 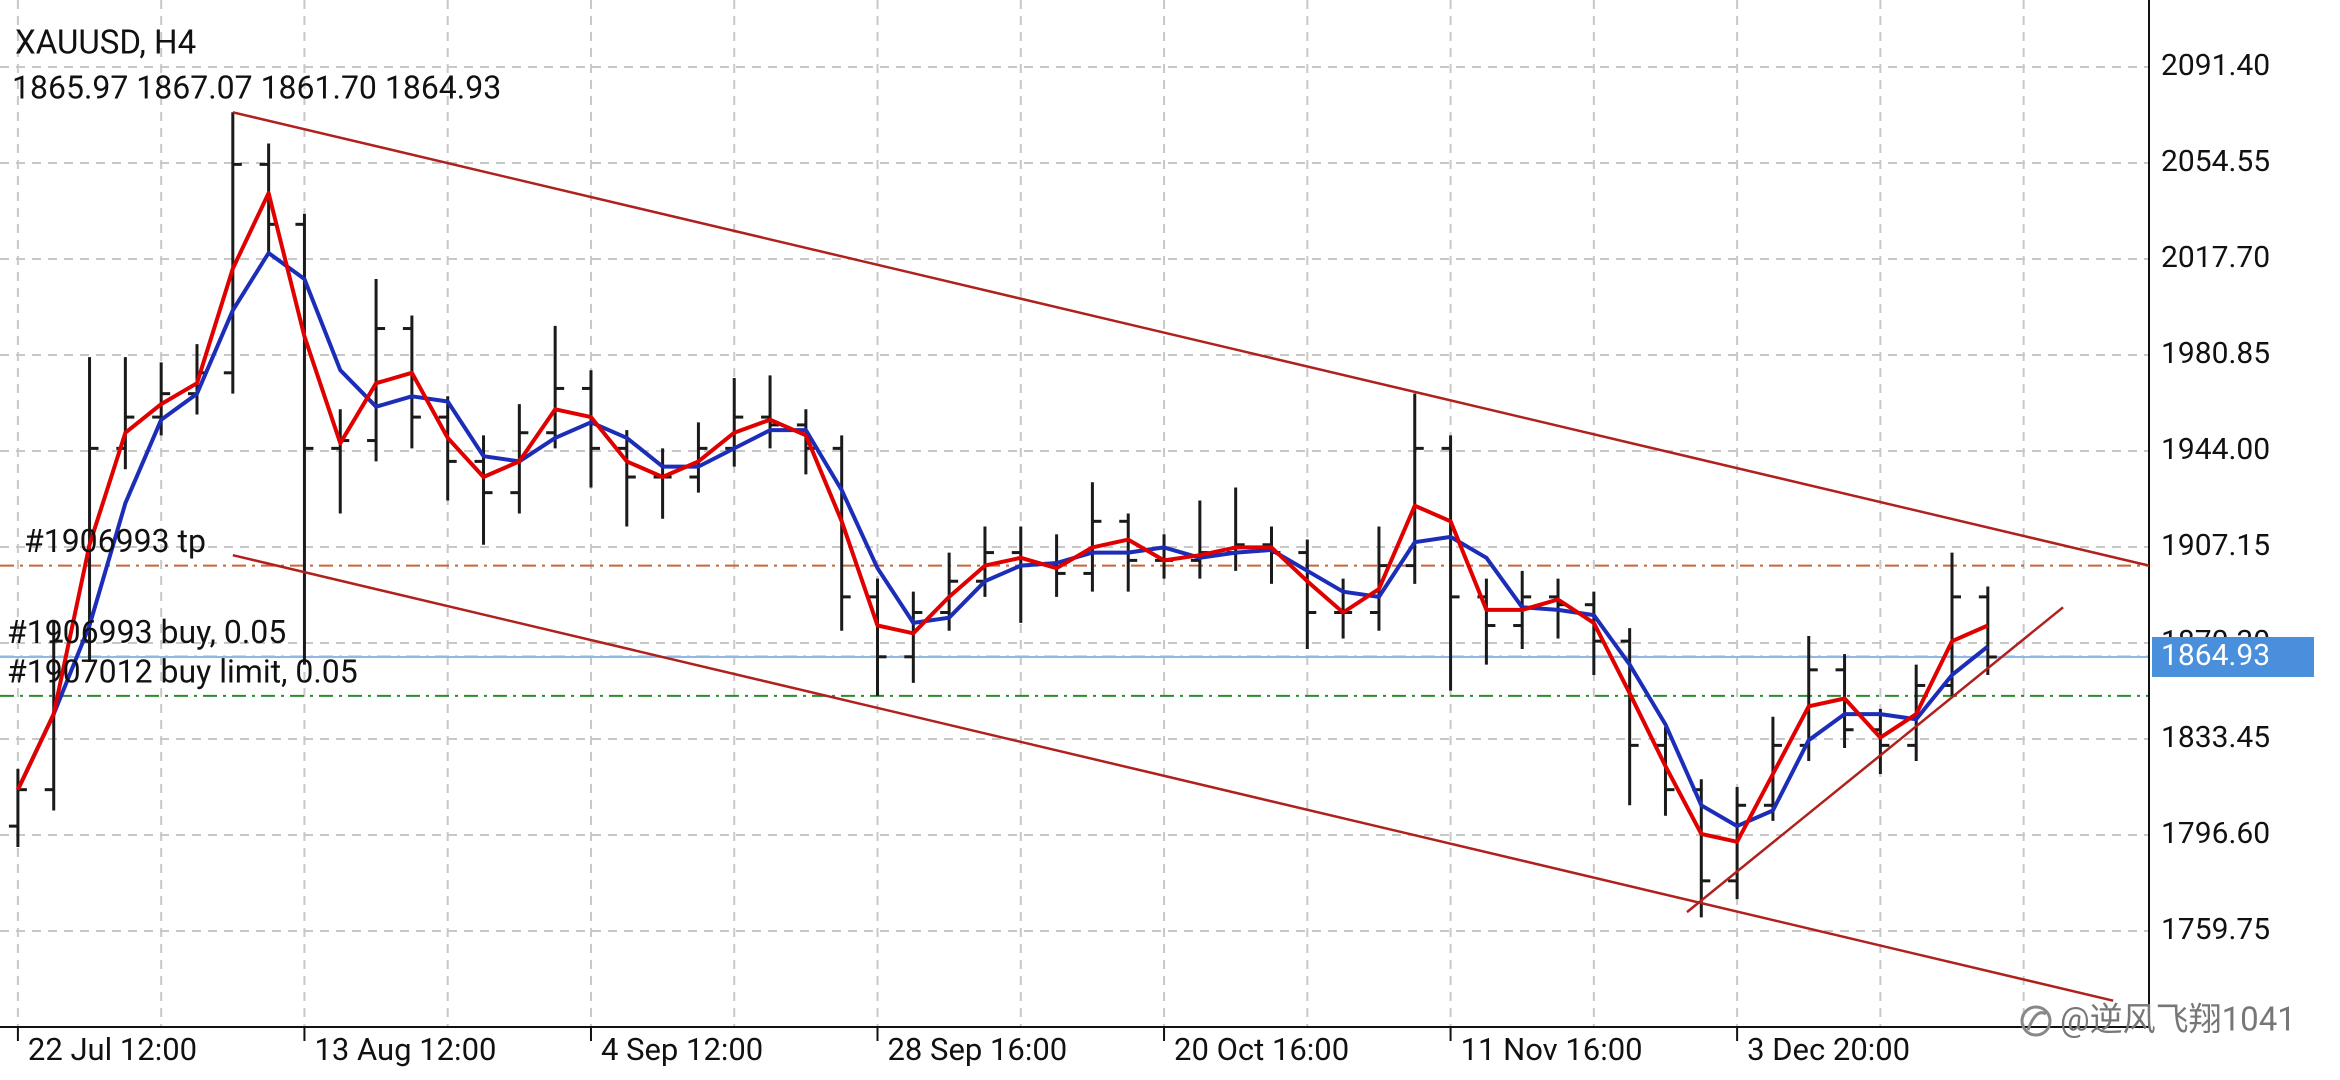 I want to click on watermark-icon, so click(x=2036, y=1021).